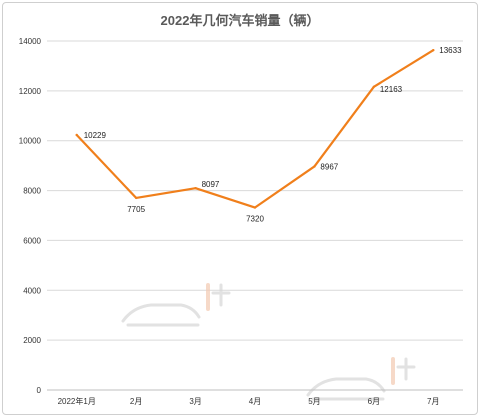 The height and width of the screenshot is (417, 480). Describe the element at coordinates (95, 135) in the screenshot. I see `data-label: 10229` at that location.